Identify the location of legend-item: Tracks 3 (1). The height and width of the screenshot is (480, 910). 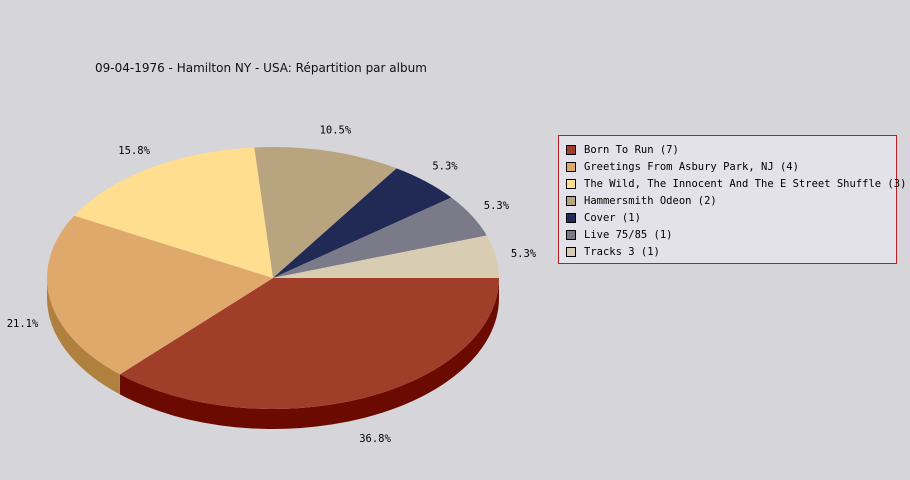
(613, 252).